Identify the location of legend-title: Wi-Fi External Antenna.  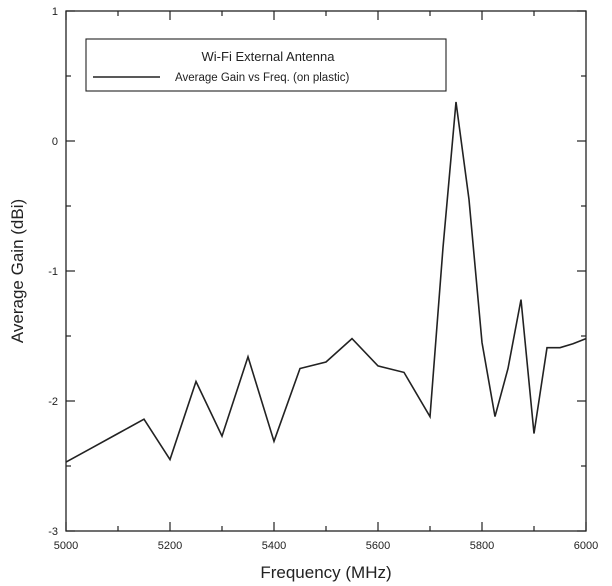
(269, 56).